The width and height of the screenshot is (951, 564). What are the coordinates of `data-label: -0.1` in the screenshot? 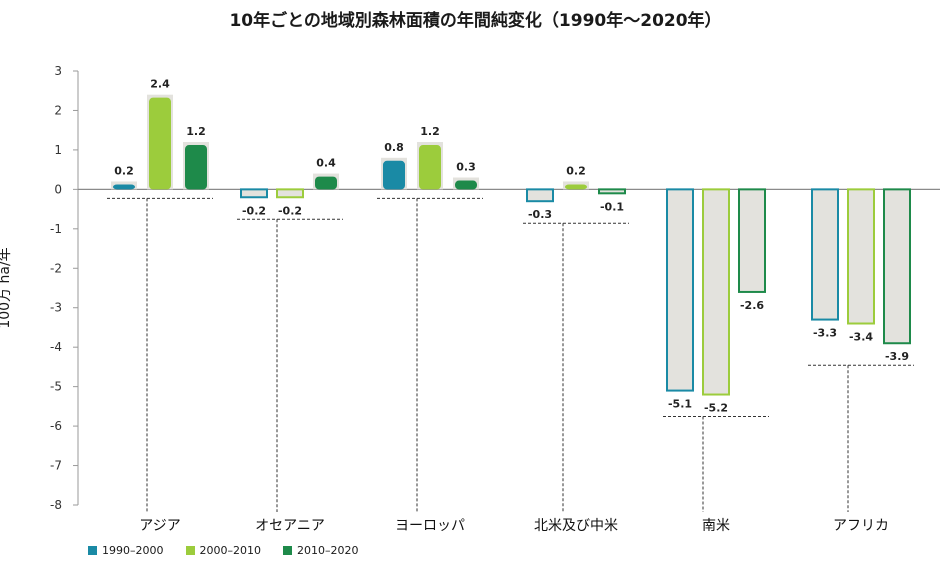 It's located at (612, 206).